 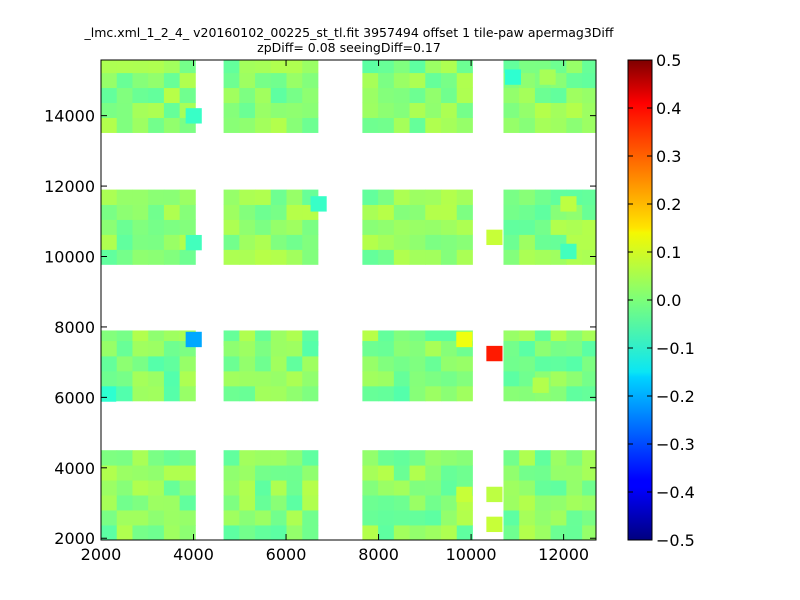 I want to click on y-tick-label: 6000, so click(x=74, y=397).